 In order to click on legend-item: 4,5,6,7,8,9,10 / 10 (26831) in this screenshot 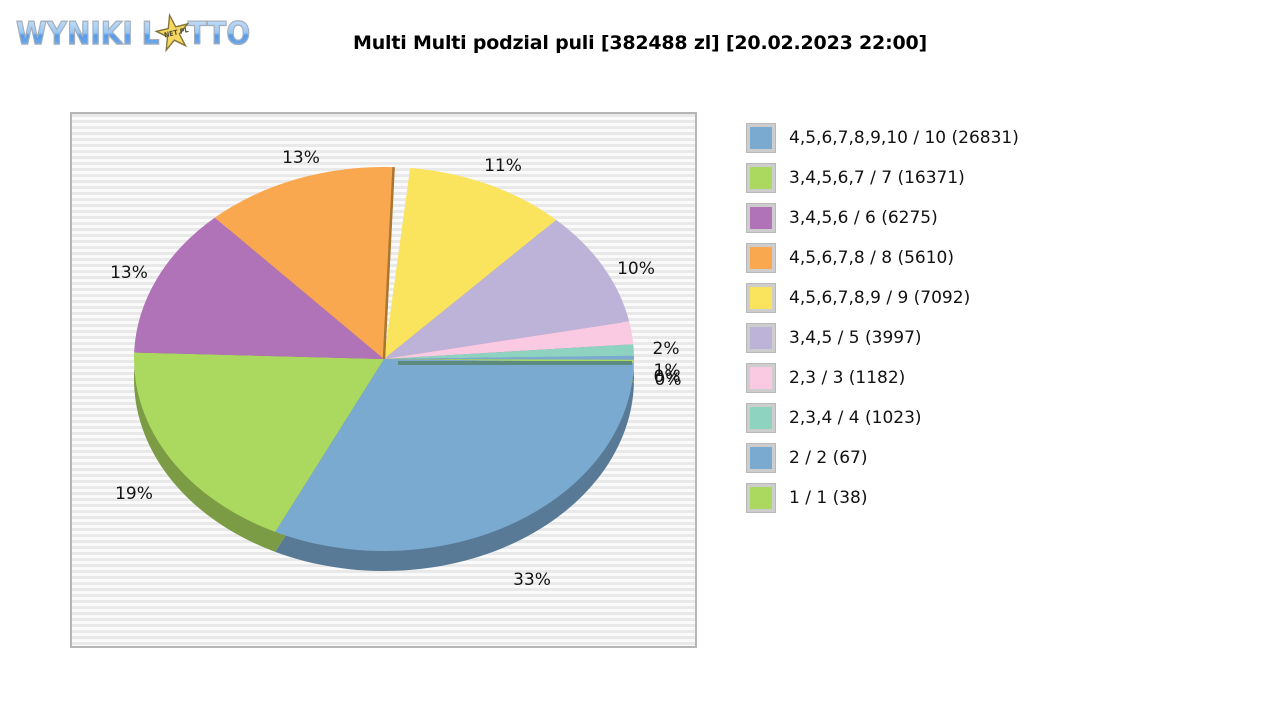, I will do `click(882, 138)`.